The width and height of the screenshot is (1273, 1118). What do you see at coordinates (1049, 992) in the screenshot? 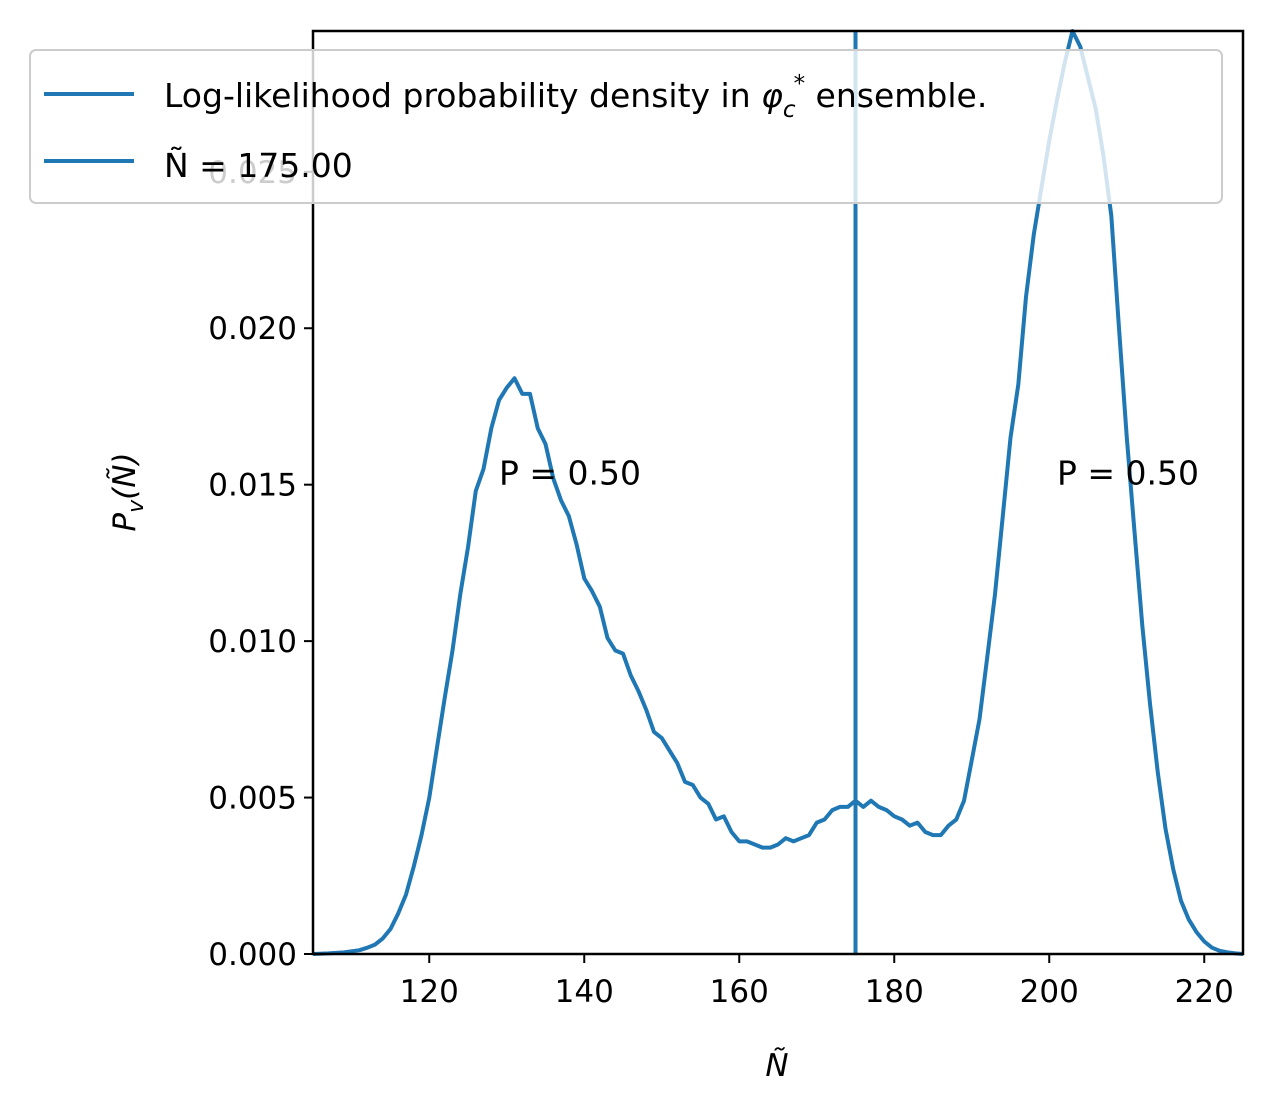
I see `x-tick-label: 200` at bounding box center [1049, 992].